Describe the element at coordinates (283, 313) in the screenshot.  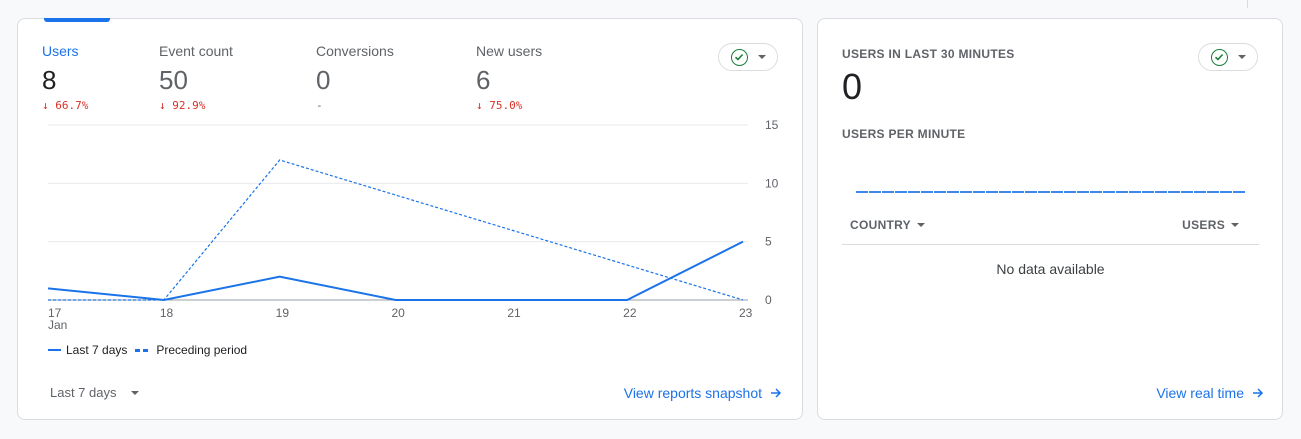
I see `x-tick-label: 19` at that location.